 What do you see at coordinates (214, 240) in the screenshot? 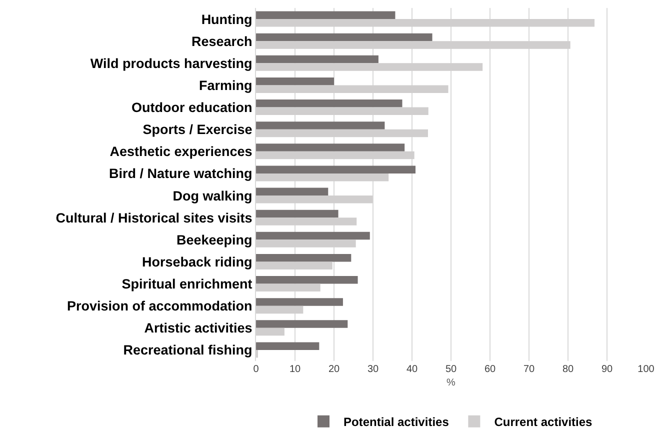
I see `y-tick-label: Beekeeping` at bounding box center [214, 240].